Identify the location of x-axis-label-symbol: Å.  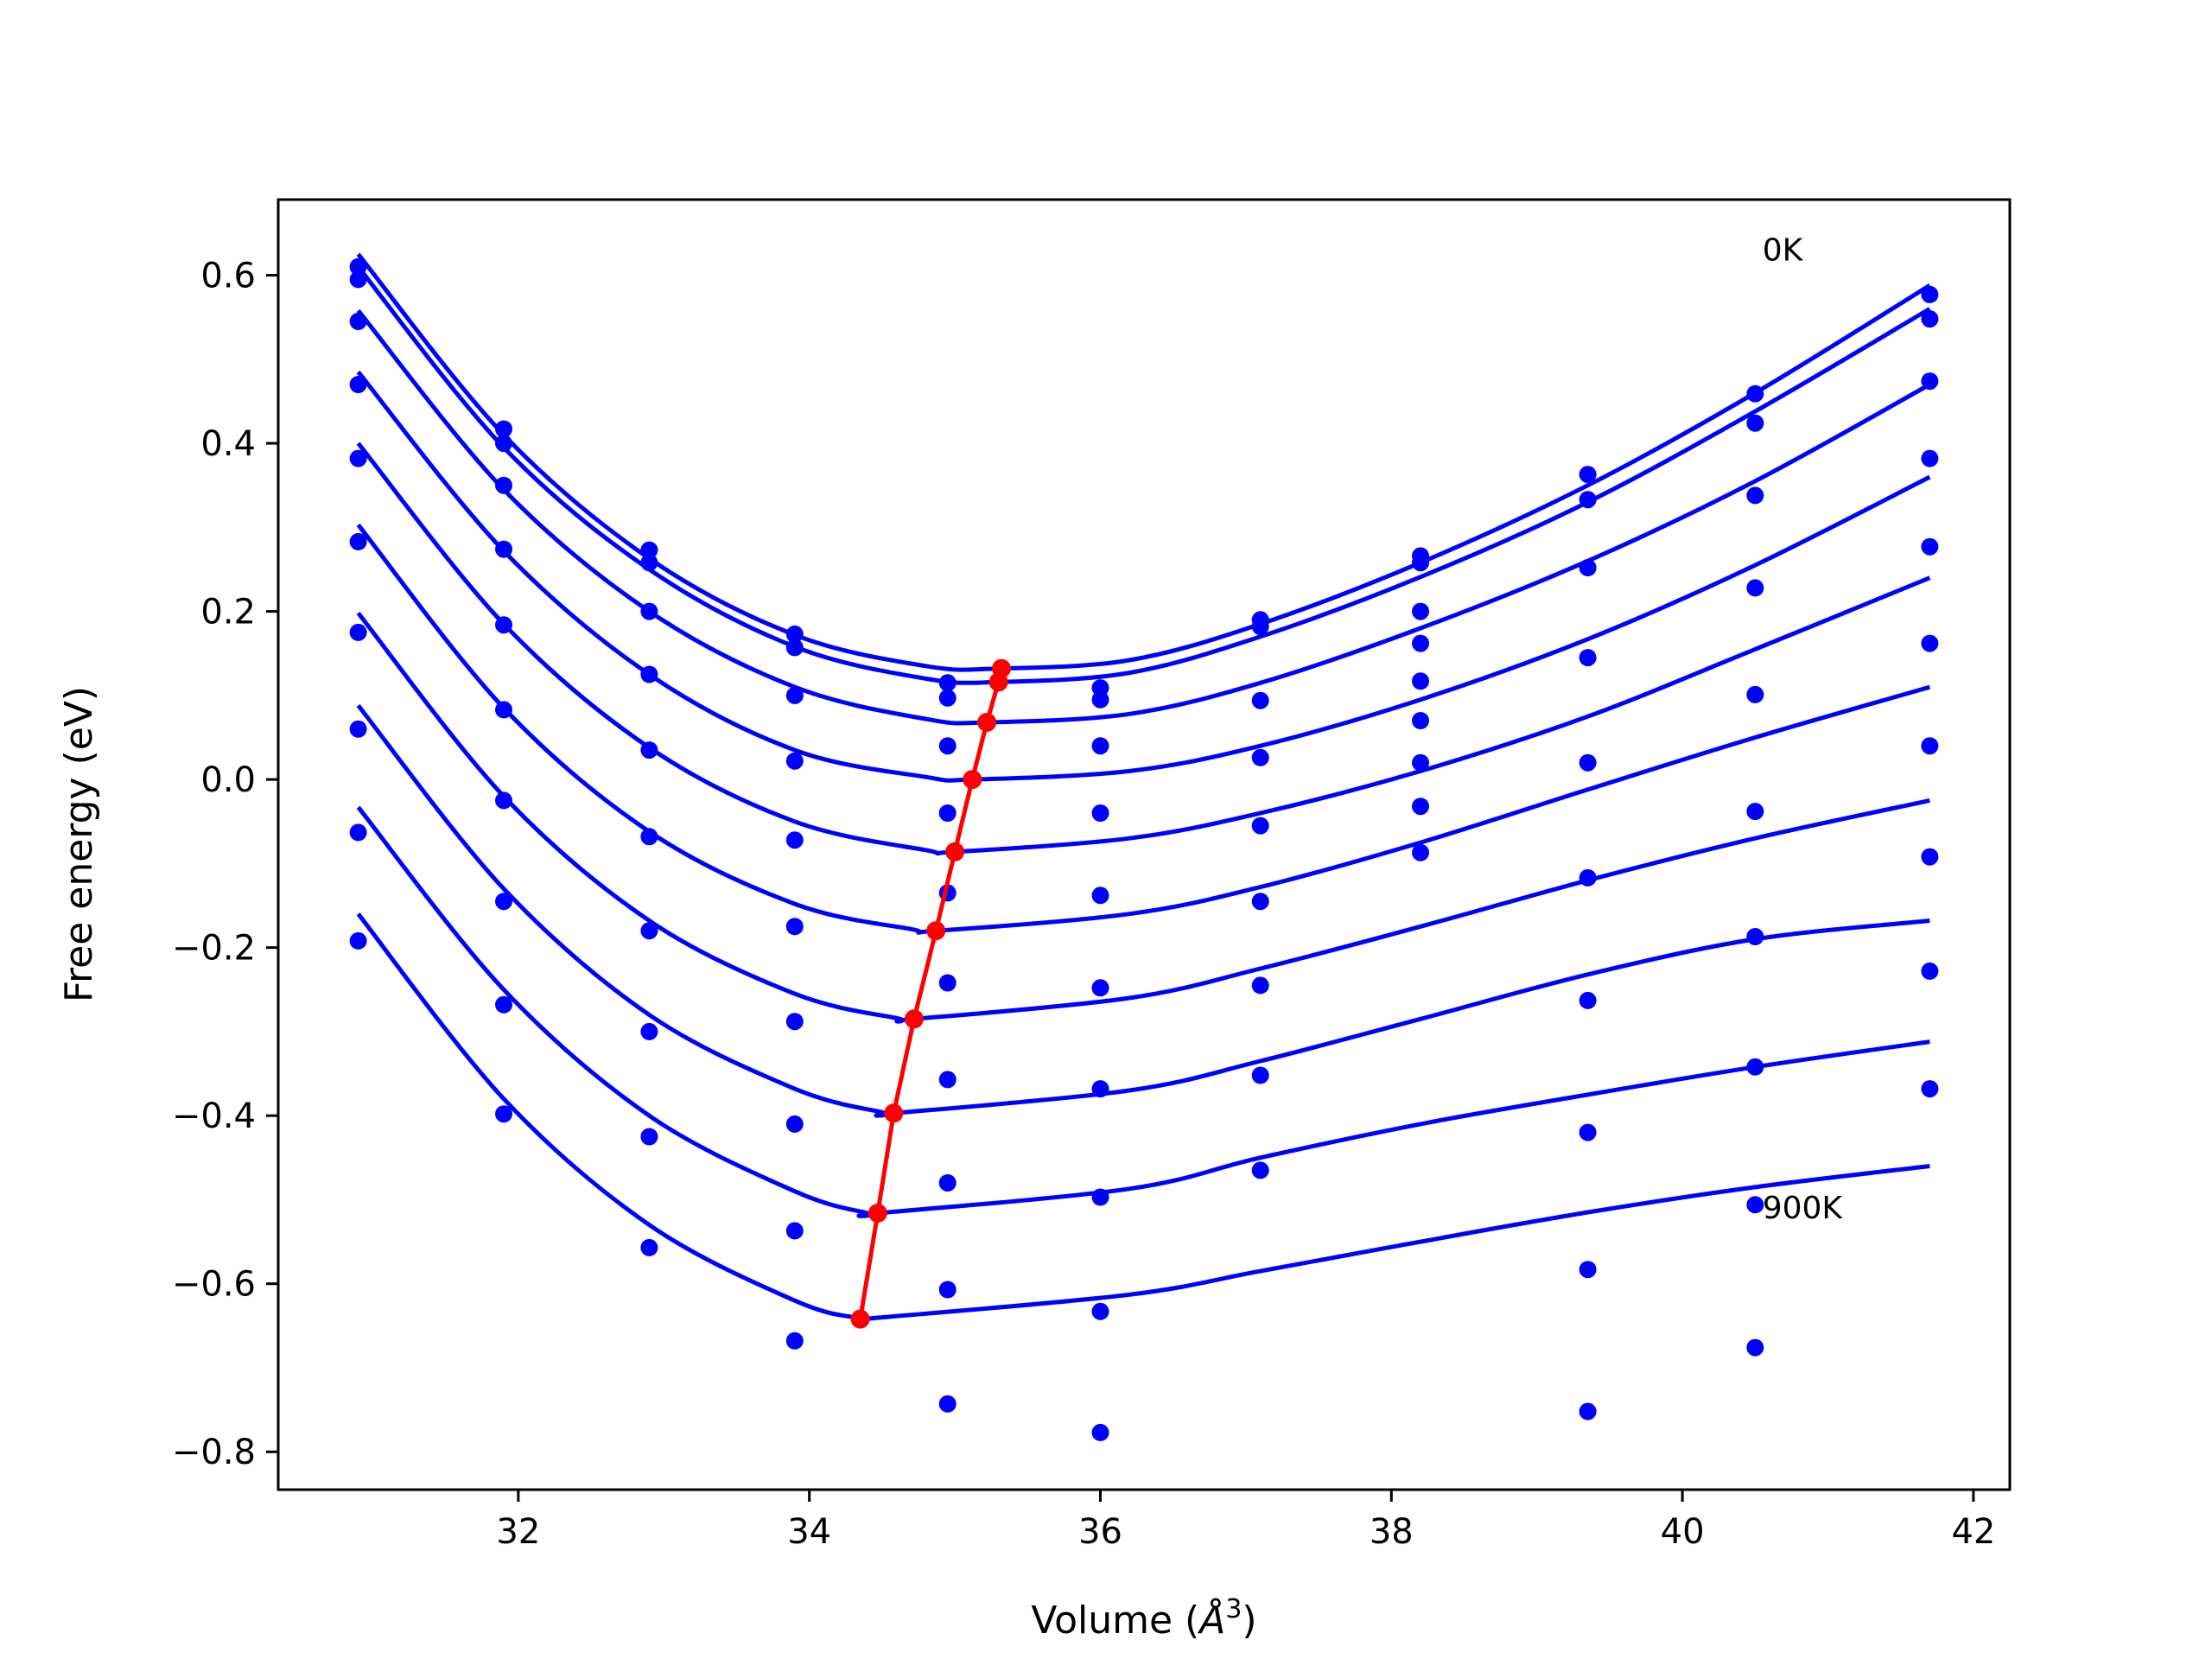
(1211, 1620).